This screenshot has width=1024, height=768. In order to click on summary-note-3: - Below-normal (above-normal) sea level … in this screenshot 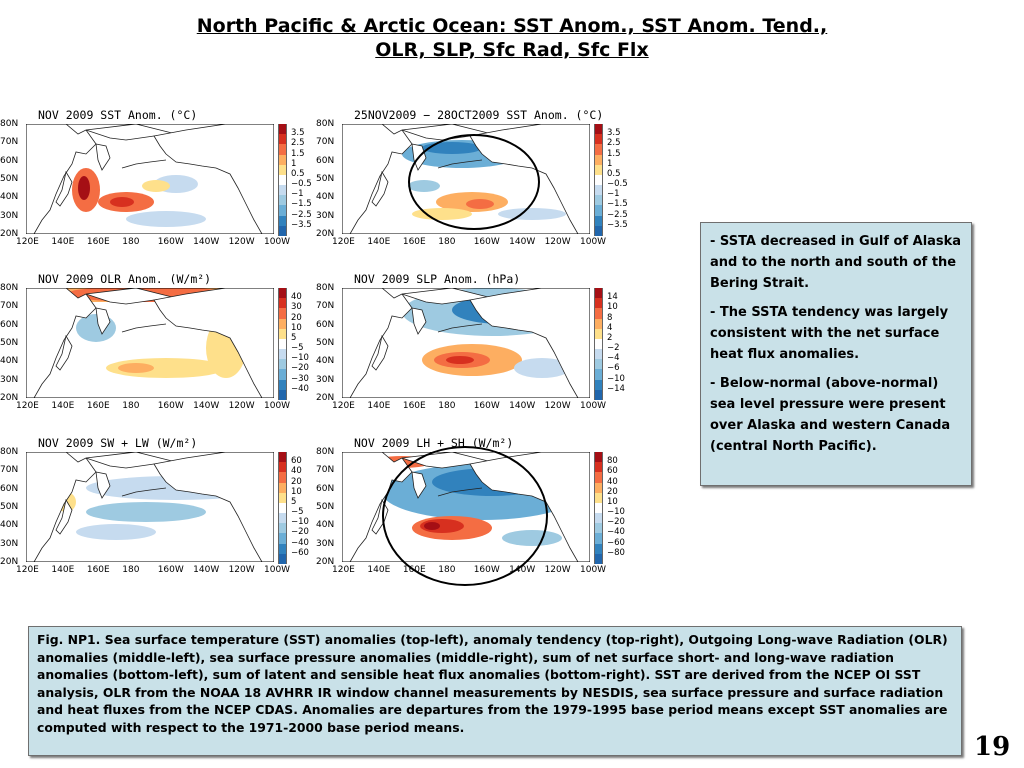, I will do `click(830, 415)`.